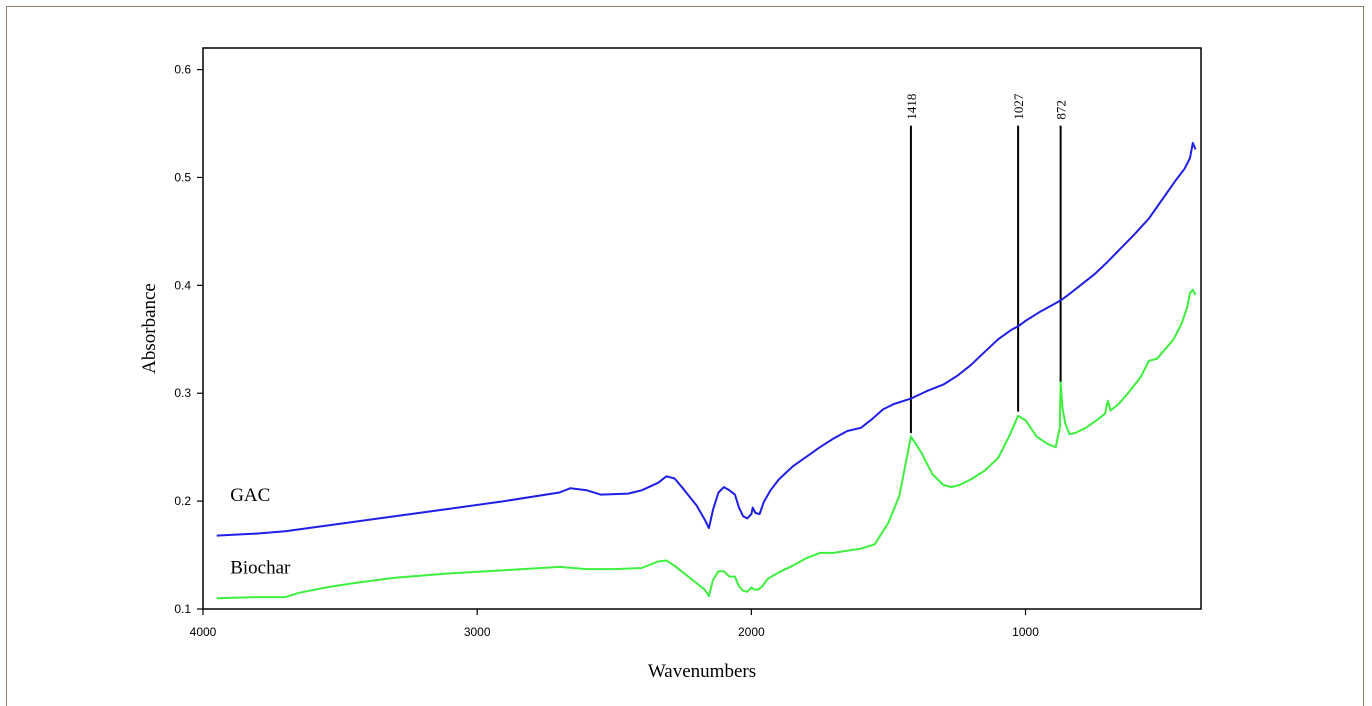 The image size is (1372, 706). What do you see at coordinates (149, 328) in the screenshot?
I see `y-axis-title: Absorbance` at bounding box center [149, 328].